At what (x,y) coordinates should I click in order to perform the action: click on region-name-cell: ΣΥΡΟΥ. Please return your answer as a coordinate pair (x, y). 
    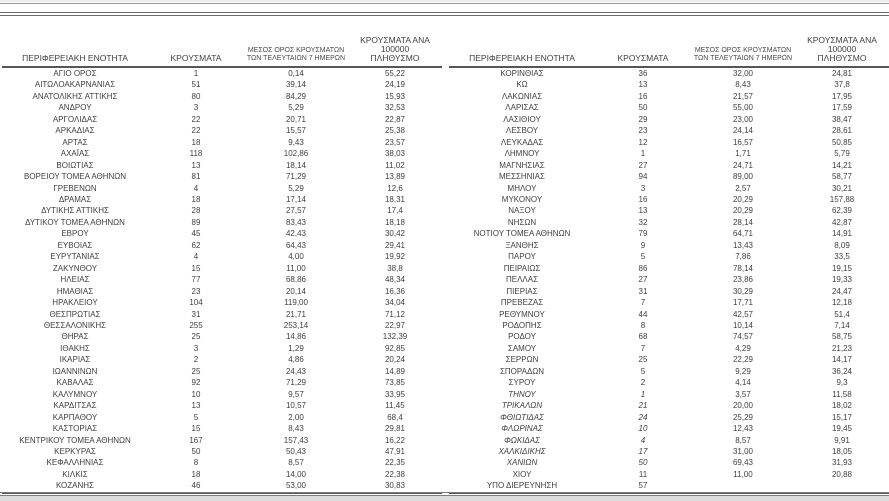
    Looking at the image, I should click on (522, 383).